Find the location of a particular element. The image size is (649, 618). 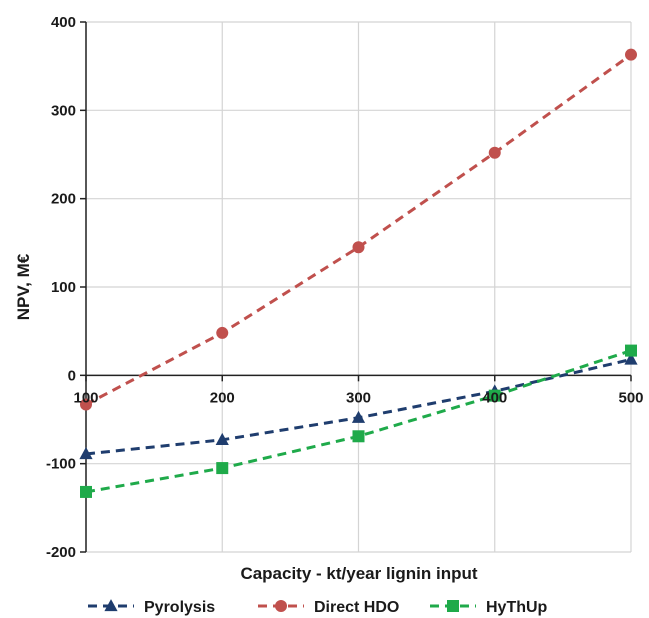

legend-label: Pyrolysis is located at coordinates (179, 607).